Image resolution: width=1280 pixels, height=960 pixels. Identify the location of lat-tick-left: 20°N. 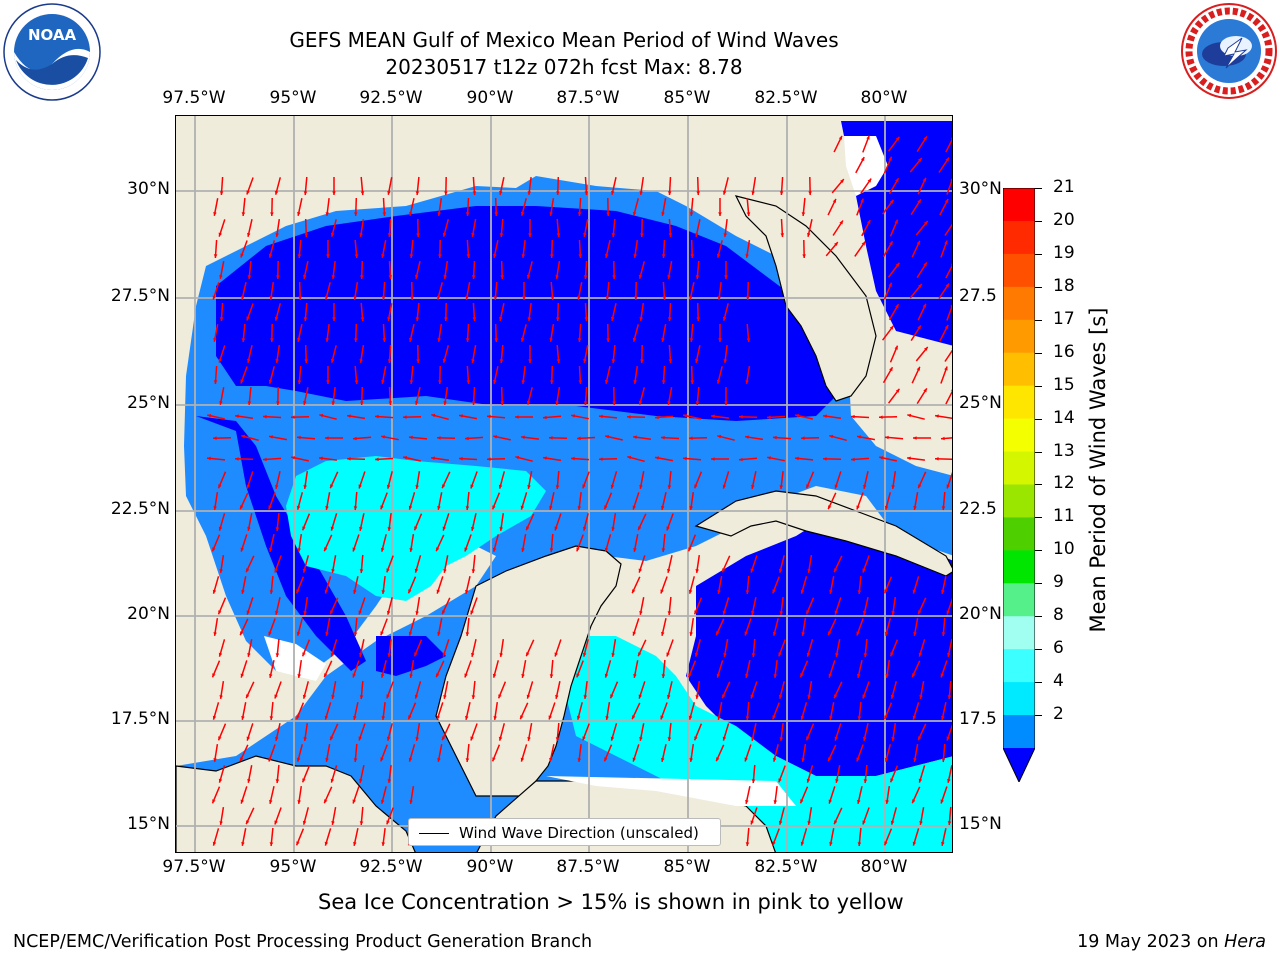
(148, 614).